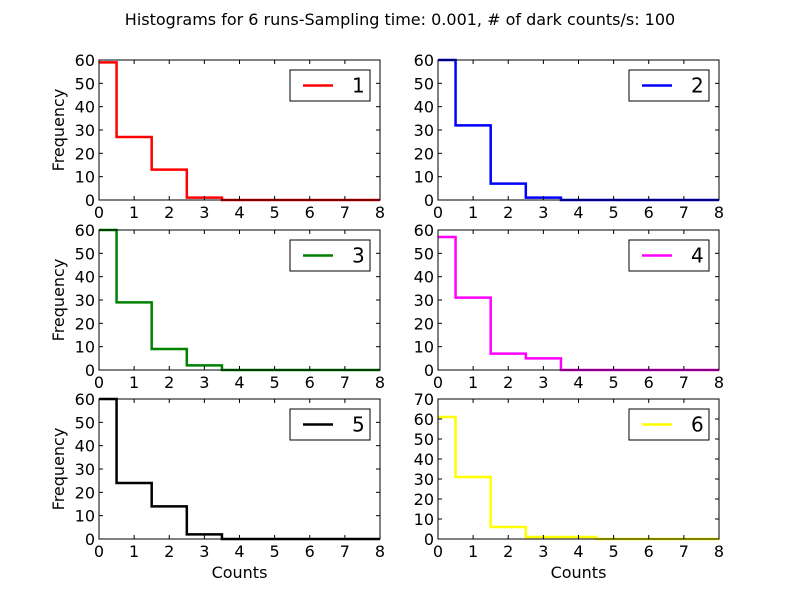 The image size is (800, 604). What do you see at coordinates (358, 256) in the screenshot?
I see `legend-label: 3` at bounding box center [358, 256].